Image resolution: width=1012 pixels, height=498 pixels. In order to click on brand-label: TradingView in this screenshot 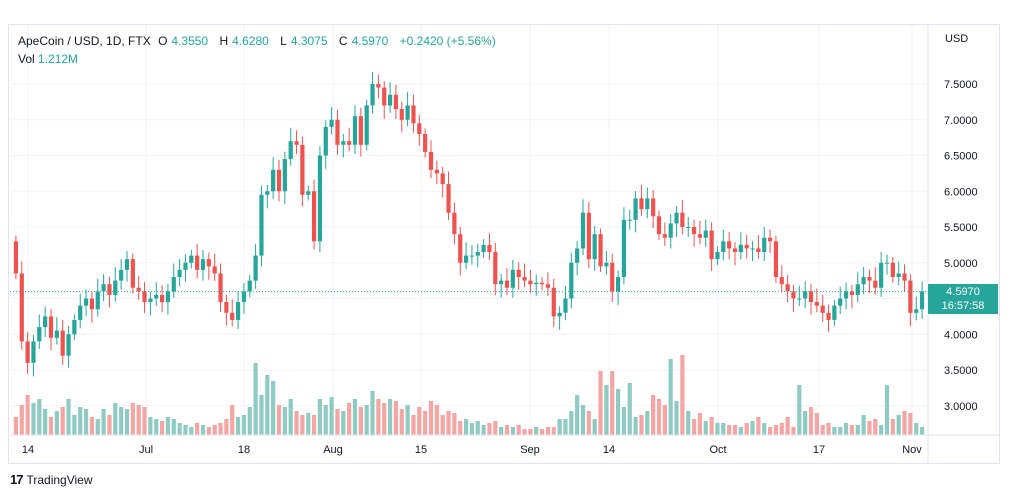, I will do `click(59, 479)`.